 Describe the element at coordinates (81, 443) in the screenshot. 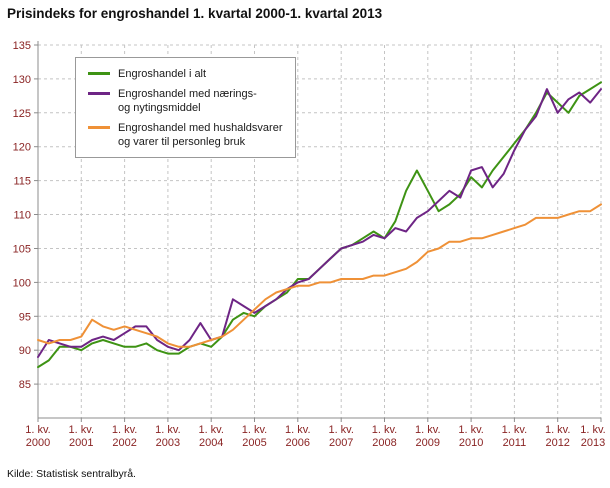

I see `x-tick-label-year: 2001` at that location.